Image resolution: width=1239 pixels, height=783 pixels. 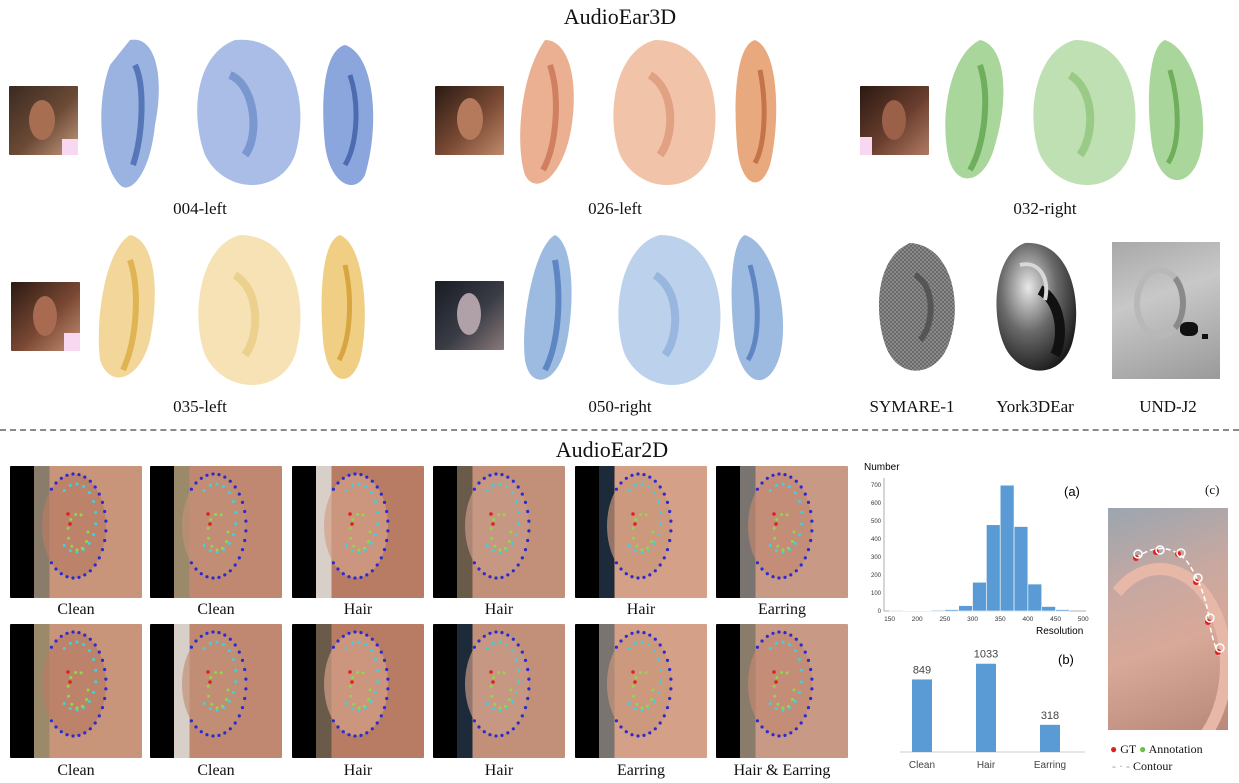 I want to click on contour-line-icon: - · -, so click(x=1121, y=766).